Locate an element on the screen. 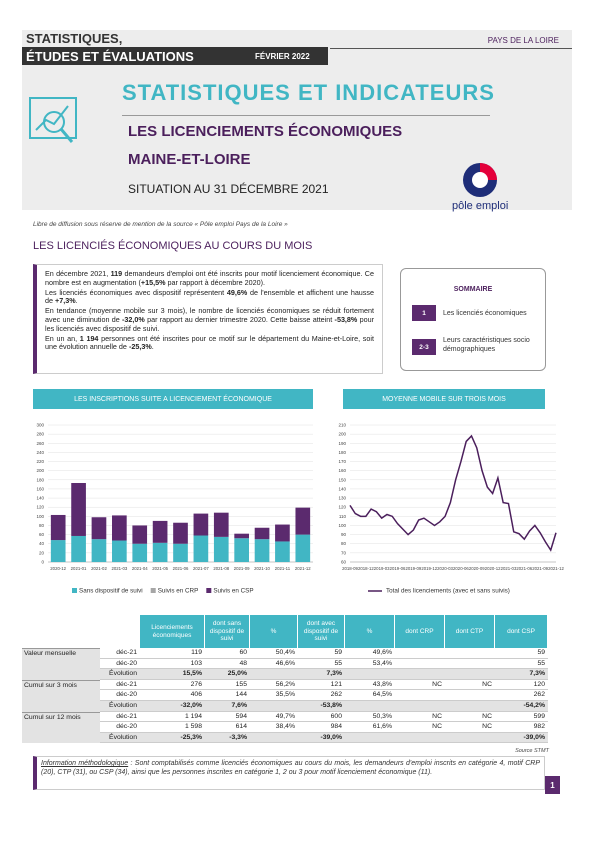 Image resolution: width=595 pixels, height=842 pixels. x-tick-label: 2019-12 is located at coordinates (429, 568).